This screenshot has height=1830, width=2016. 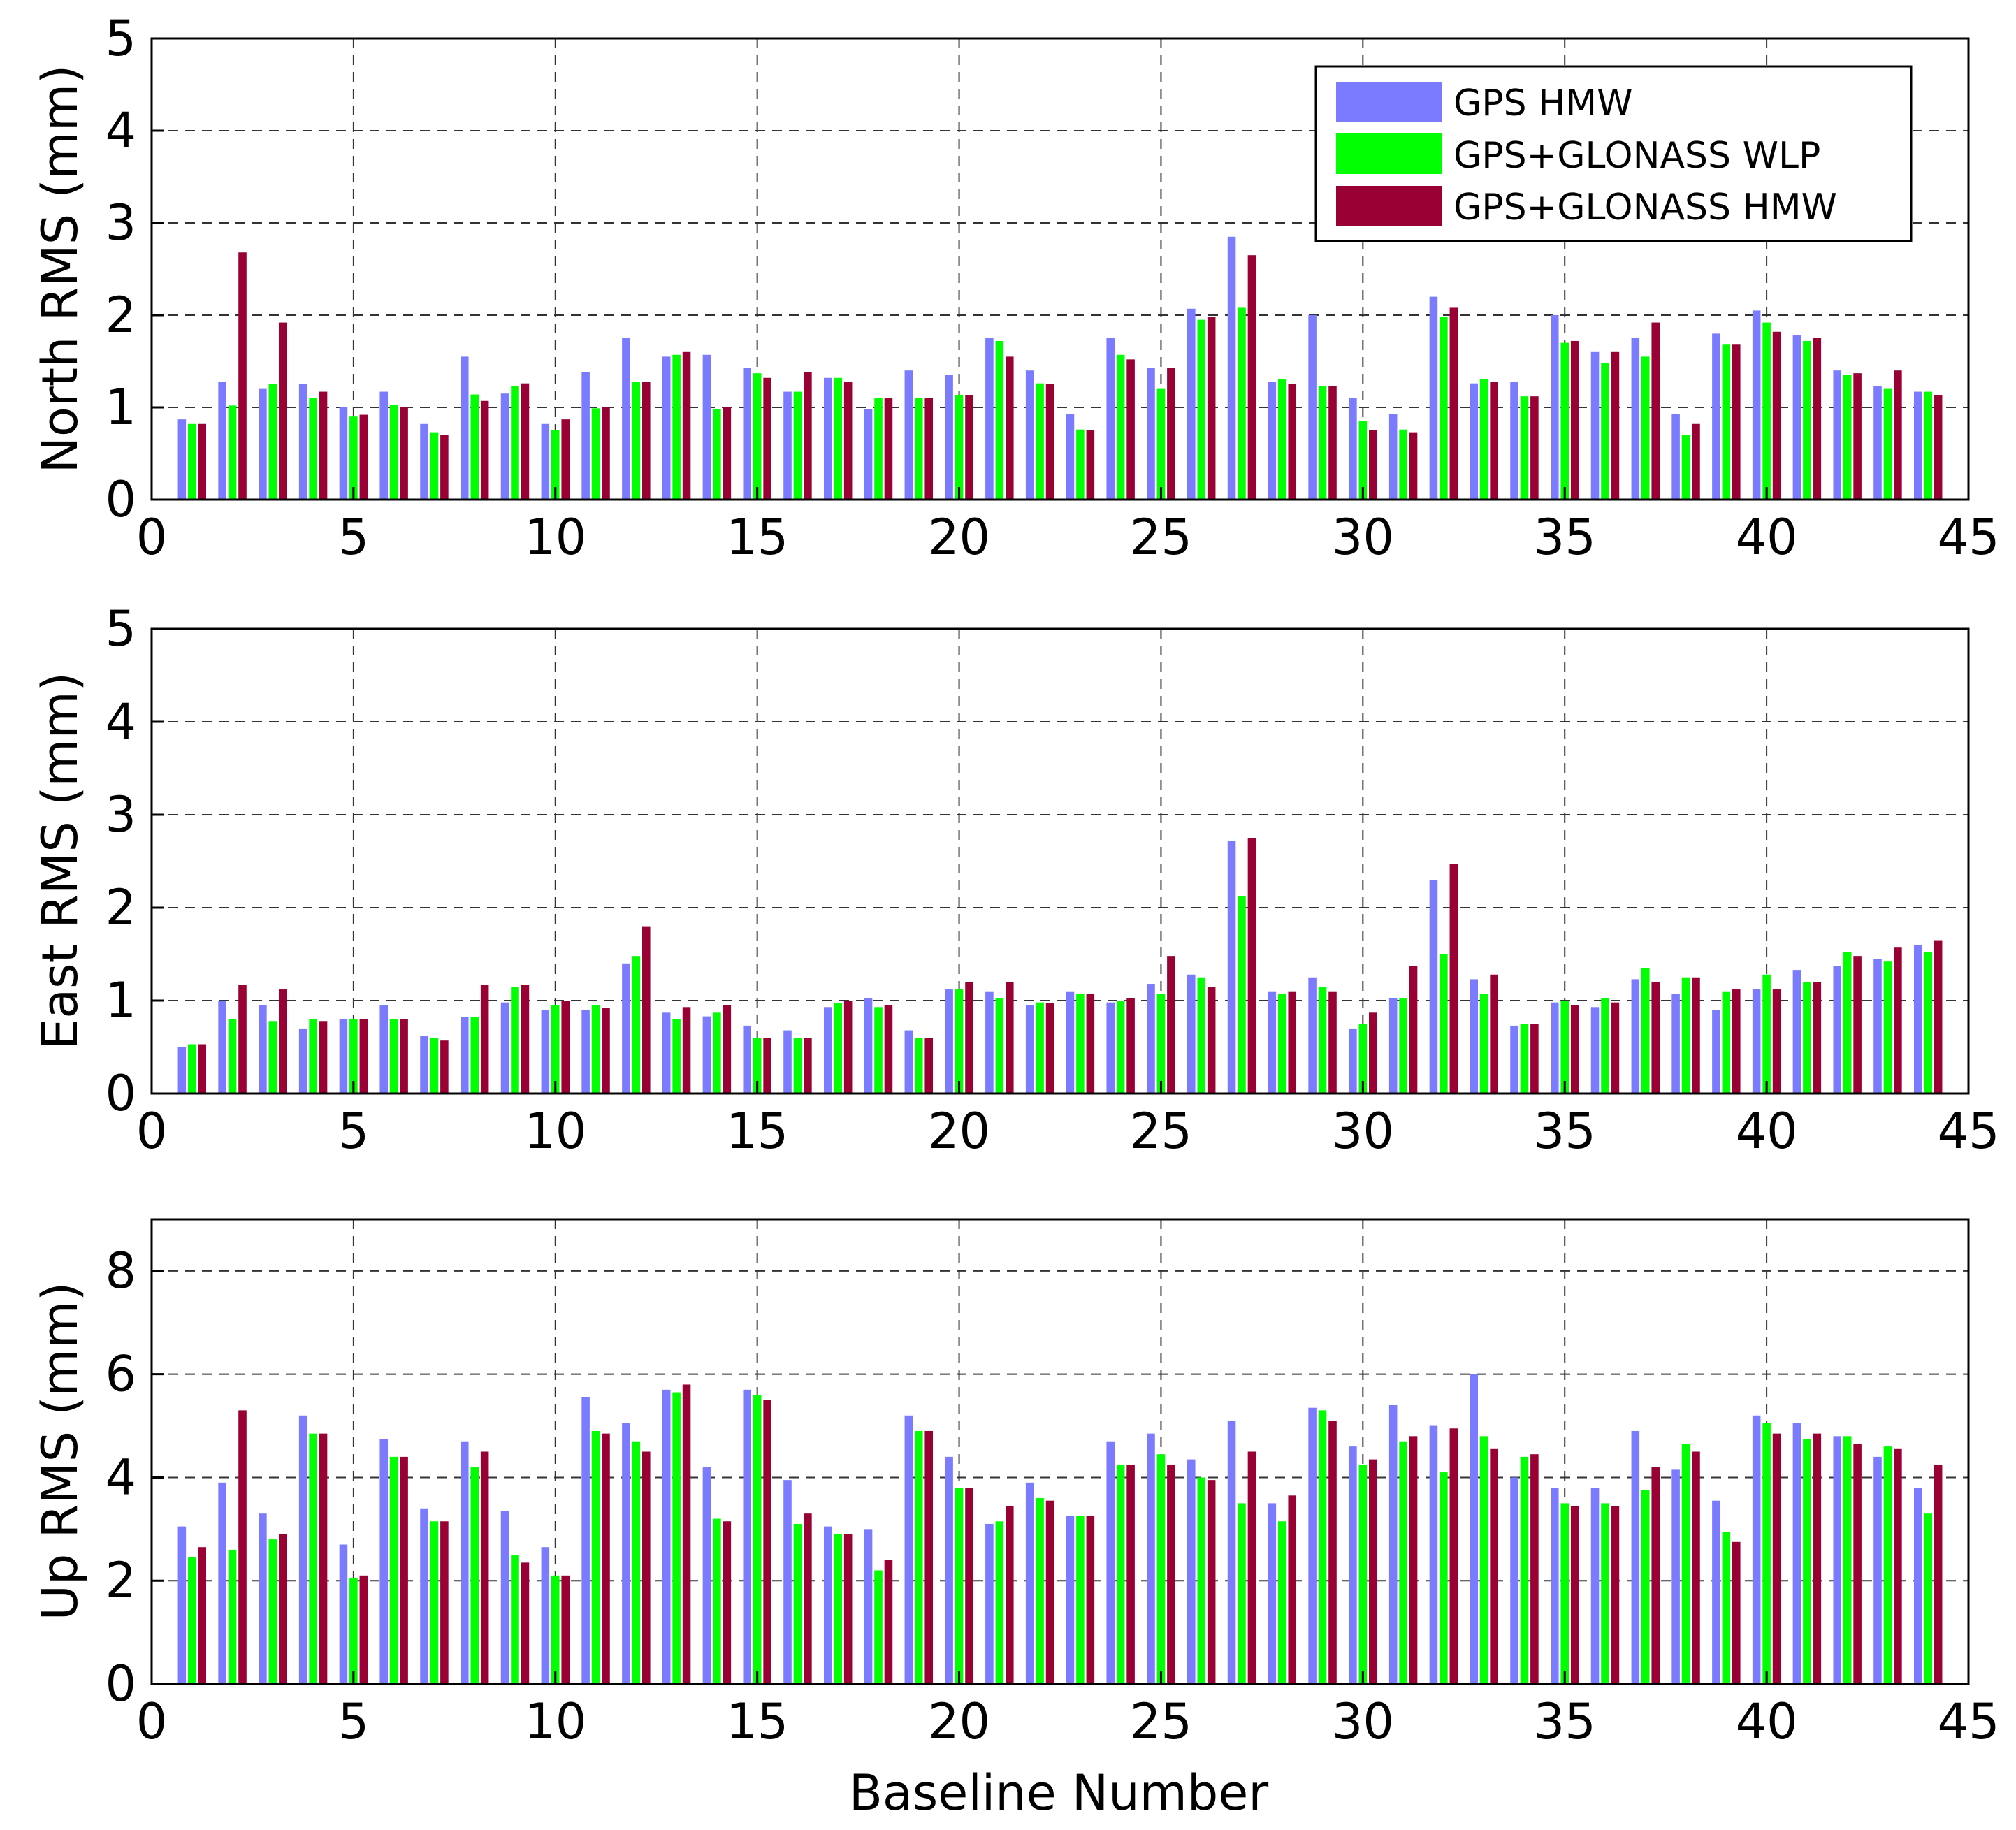 I want to click on legend-label-gps-glonass-hmw: GPS+GLONASS HMW, so click(x=1645, y=207).